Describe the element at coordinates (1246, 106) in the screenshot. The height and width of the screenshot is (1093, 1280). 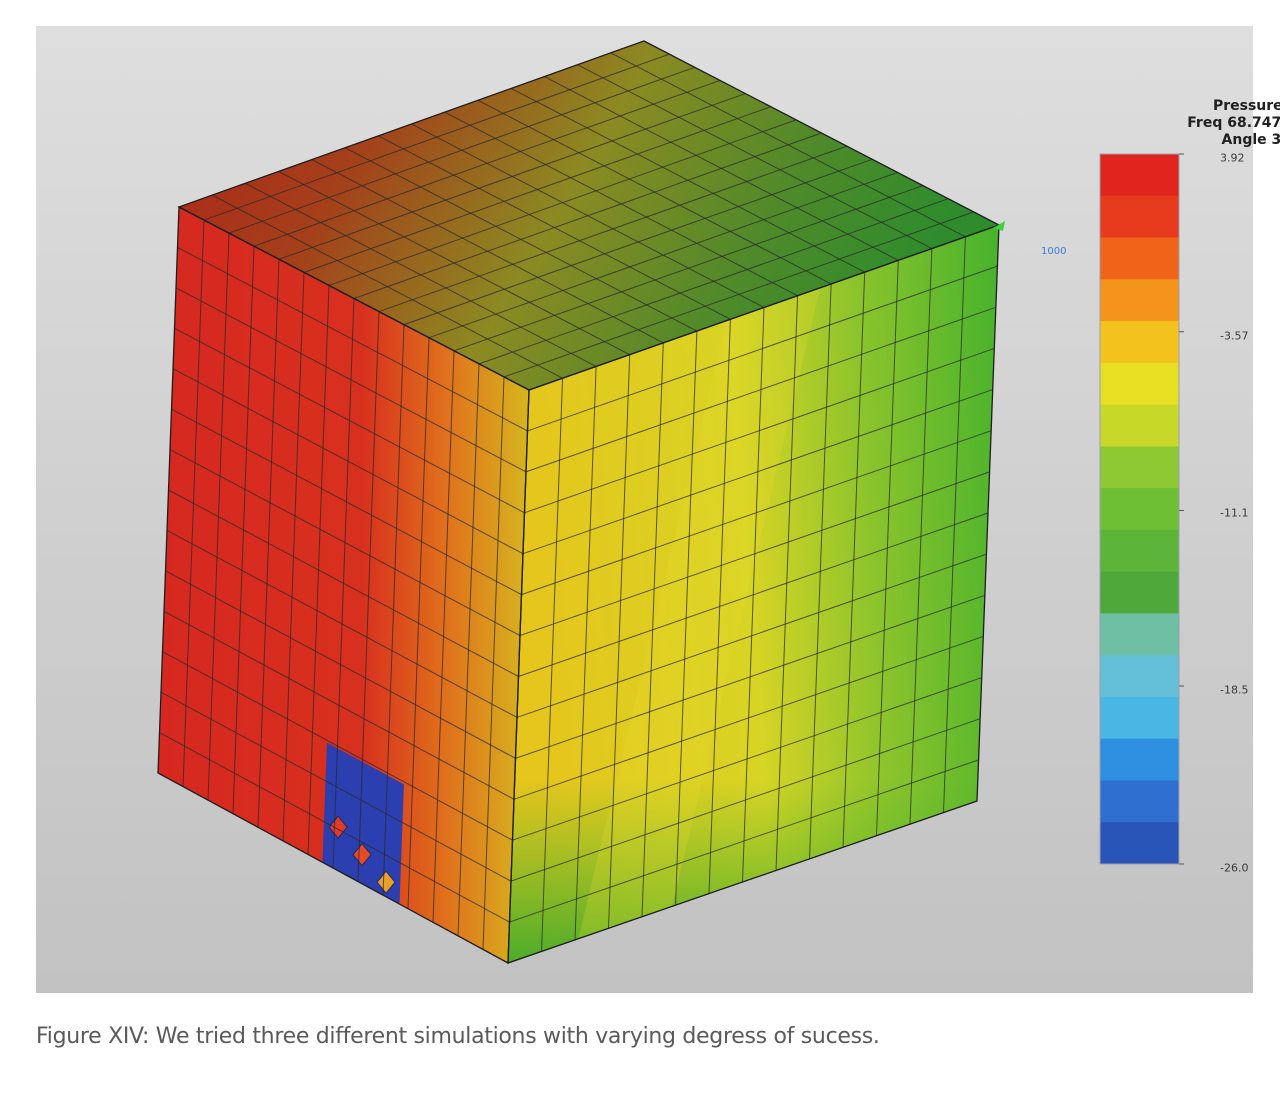
I see `legend-title-line-1: Pressures` at that location.